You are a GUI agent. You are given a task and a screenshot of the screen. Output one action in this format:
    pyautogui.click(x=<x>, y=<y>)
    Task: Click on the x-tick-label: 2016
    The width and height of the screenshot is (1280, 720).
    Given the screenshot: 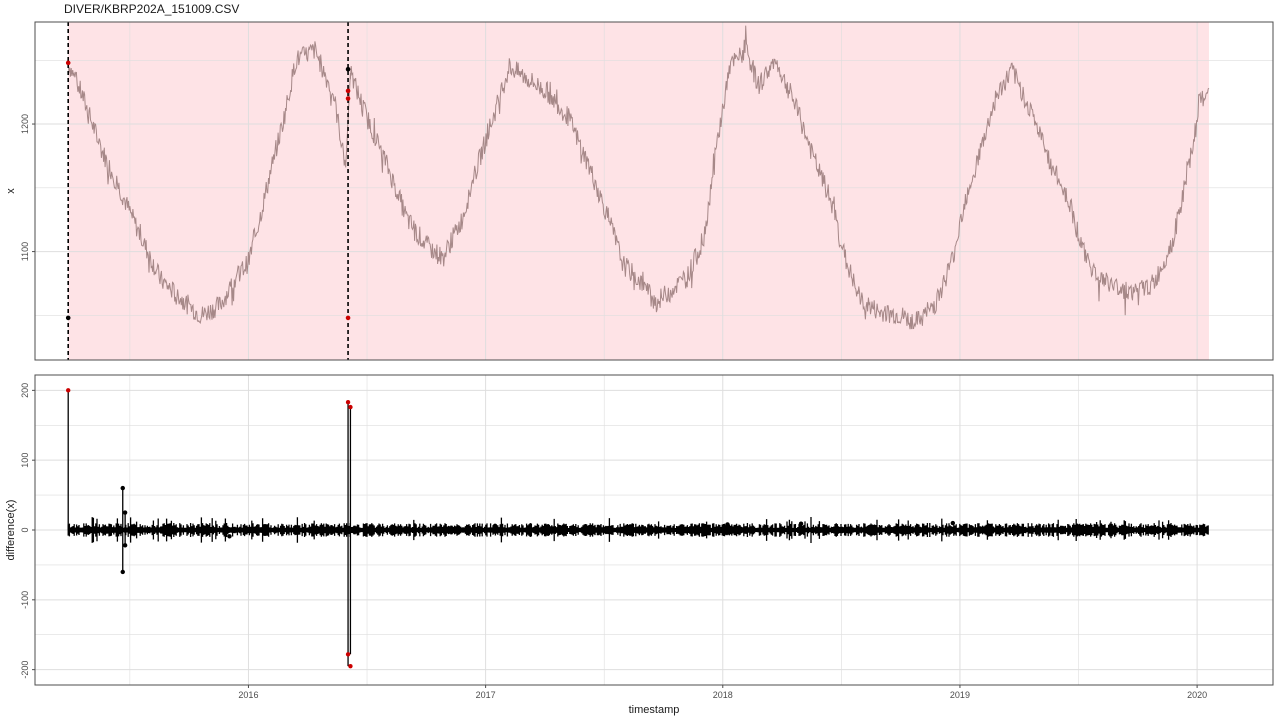 What is the action you would take?
    pyautogui.click(x=248, y=695)
    